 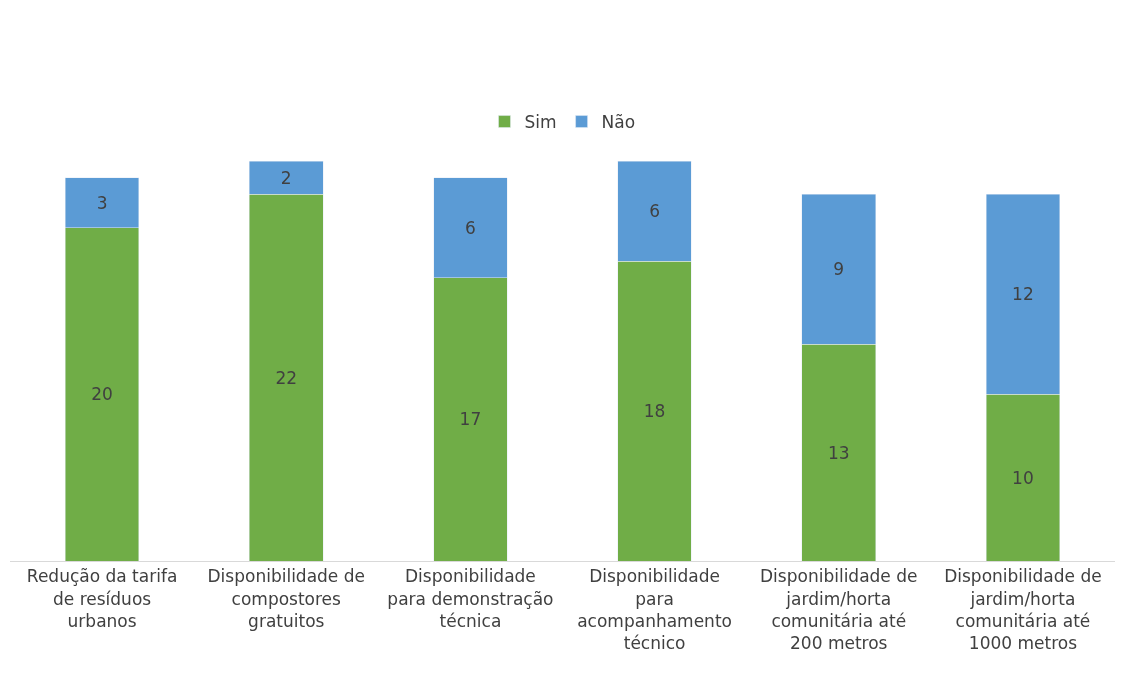 I want to click on data-label: 20, so click(x=102, y=394).